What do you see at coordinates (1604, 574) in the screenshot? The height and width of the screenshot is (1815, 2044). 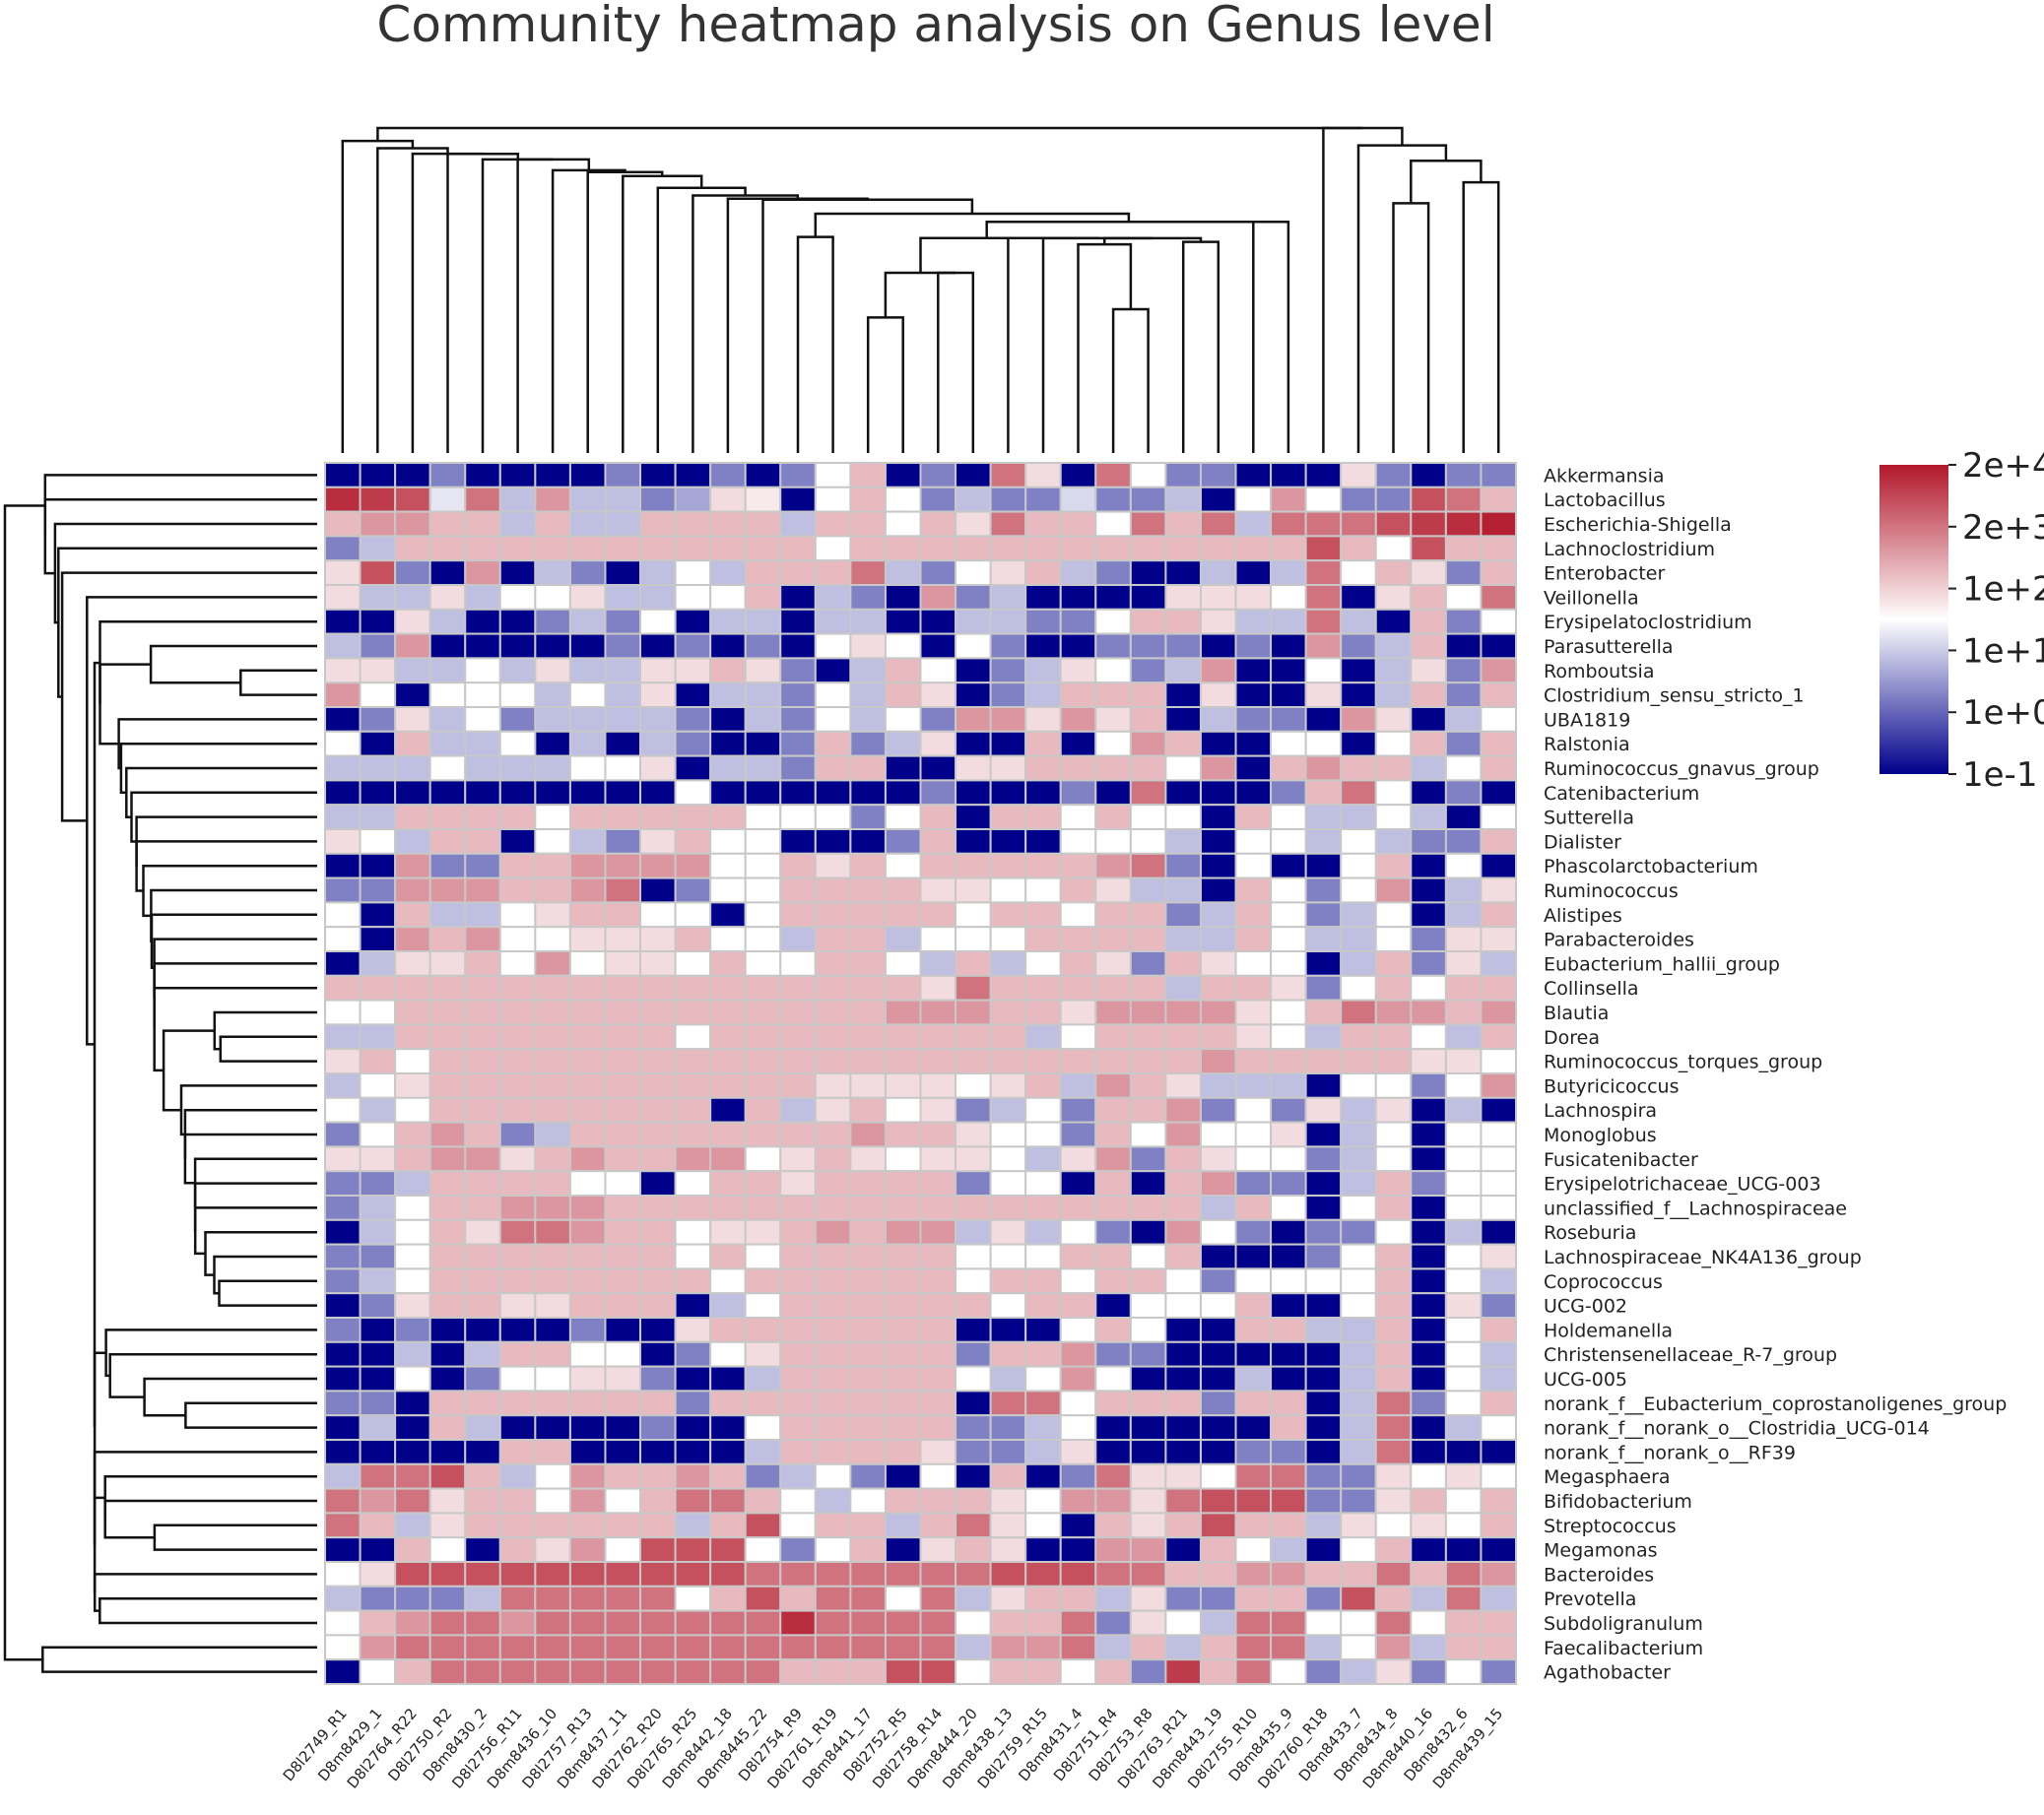 I see `row-label: Enterobacter` at bounding box center [1604, 574].